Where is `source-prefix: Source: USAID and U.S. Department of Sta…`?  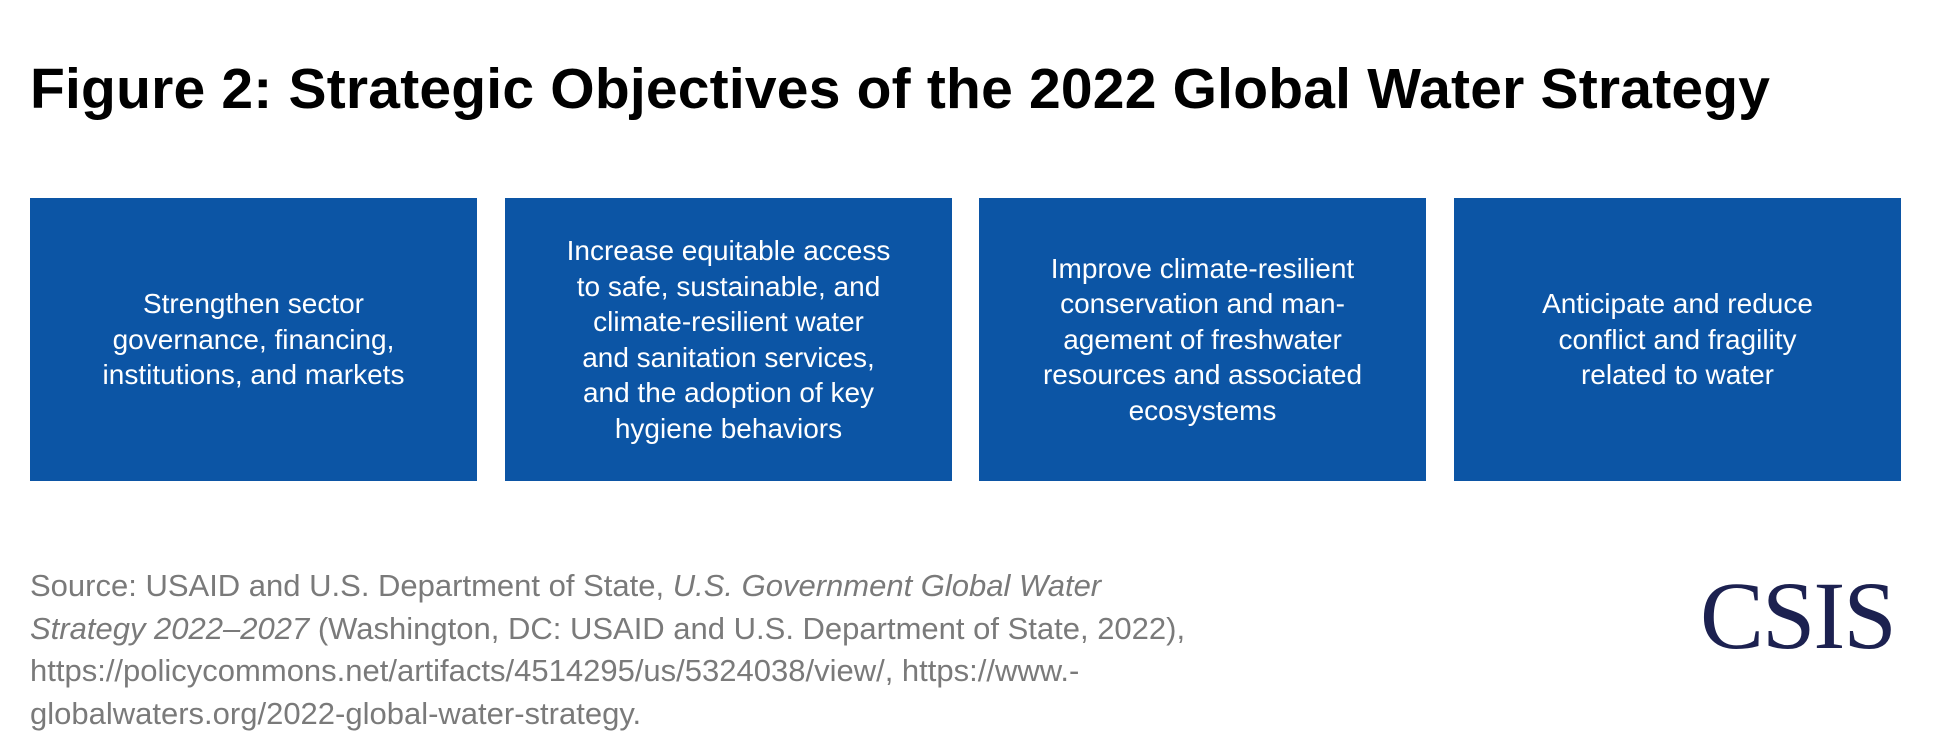 source-prefix: Source: USAID and U.S. Department of Sta… is located at coordinates (351, 585).